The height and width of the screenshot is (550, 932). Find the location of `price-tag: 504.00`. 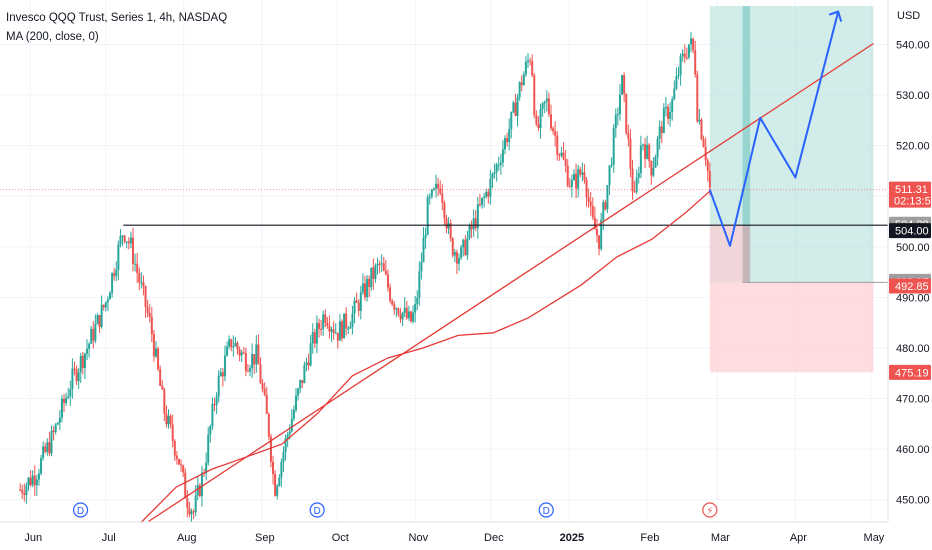

price-tag: 504.00 is located at coordinates (910, 231).